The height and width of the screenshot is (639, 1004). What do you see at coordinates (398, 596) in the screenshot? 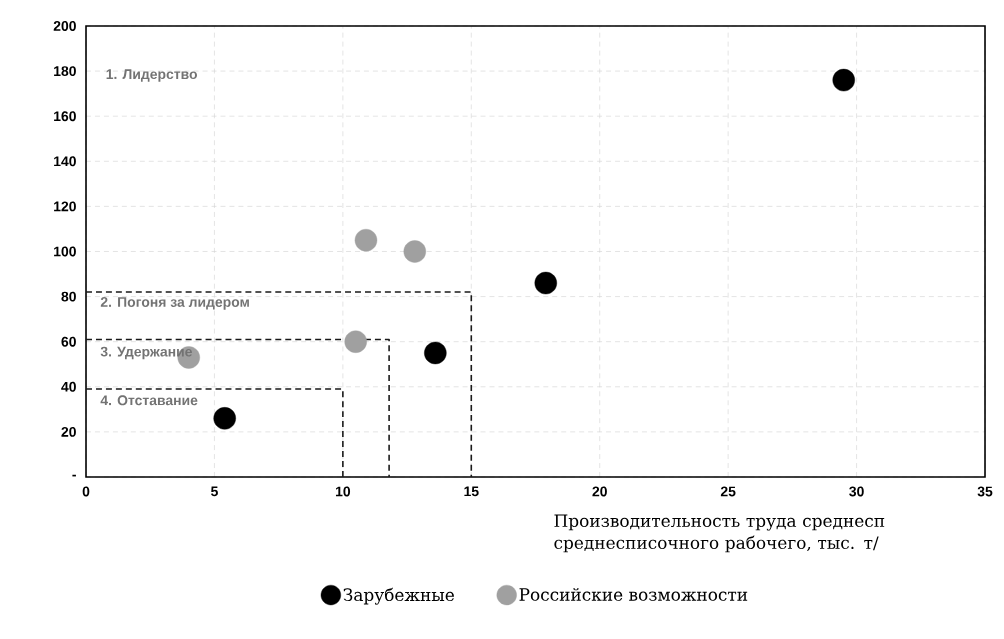
I see `legend-label: Зарубежные` at bounding box center [398, 596].